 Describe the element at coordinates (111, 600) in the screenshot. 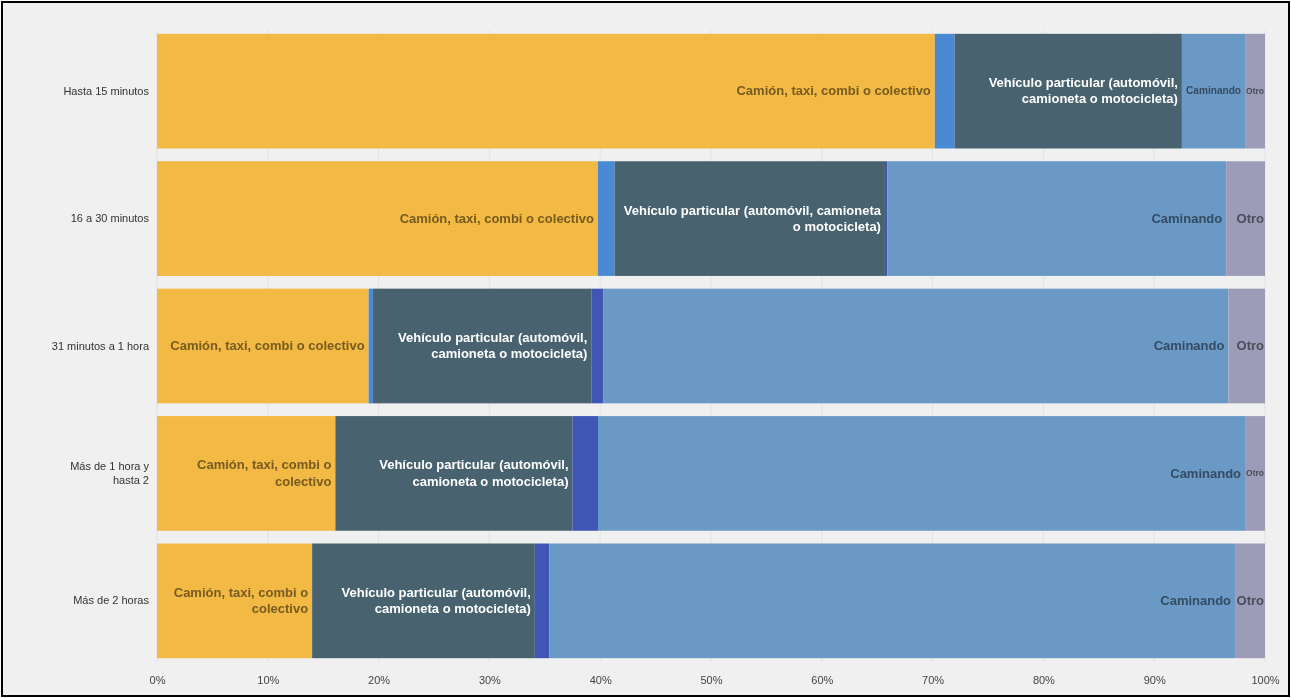

I see `y-tick-label: Más de 2 horas` at that location.